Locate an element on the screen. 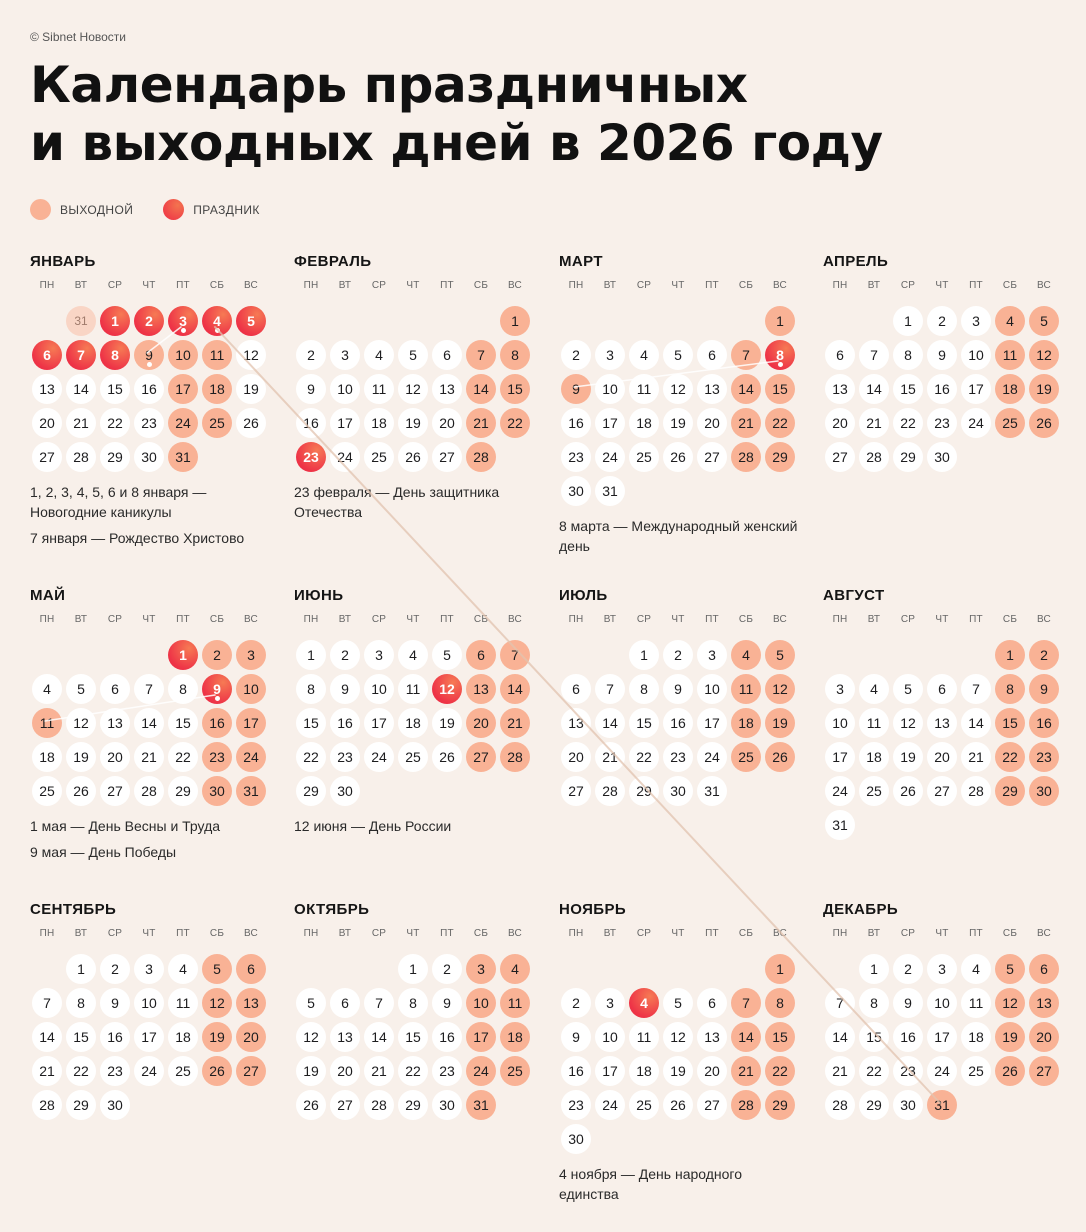  day-cell: 17 is located at coordinates (942, 1037).